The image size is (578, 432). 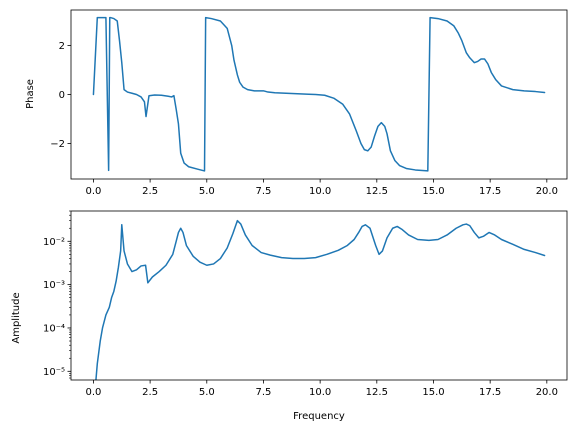 I want to click on phase-x-tick-label: 10.0, so click(x=320, y=191).